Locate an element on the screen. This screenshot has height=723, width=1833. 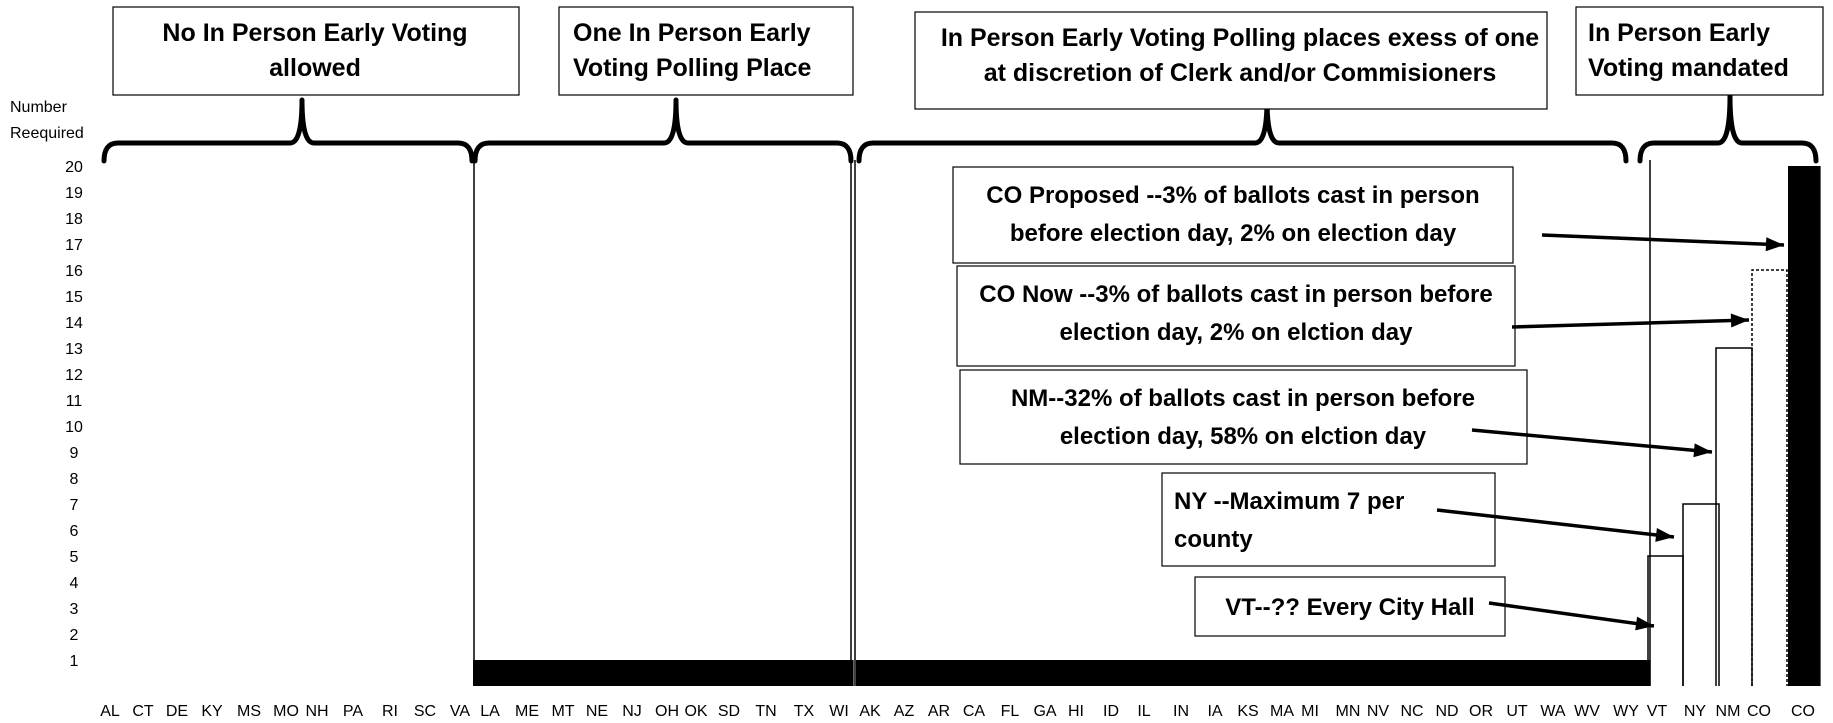
category-label: ID is located at coordinates (1111, 711).